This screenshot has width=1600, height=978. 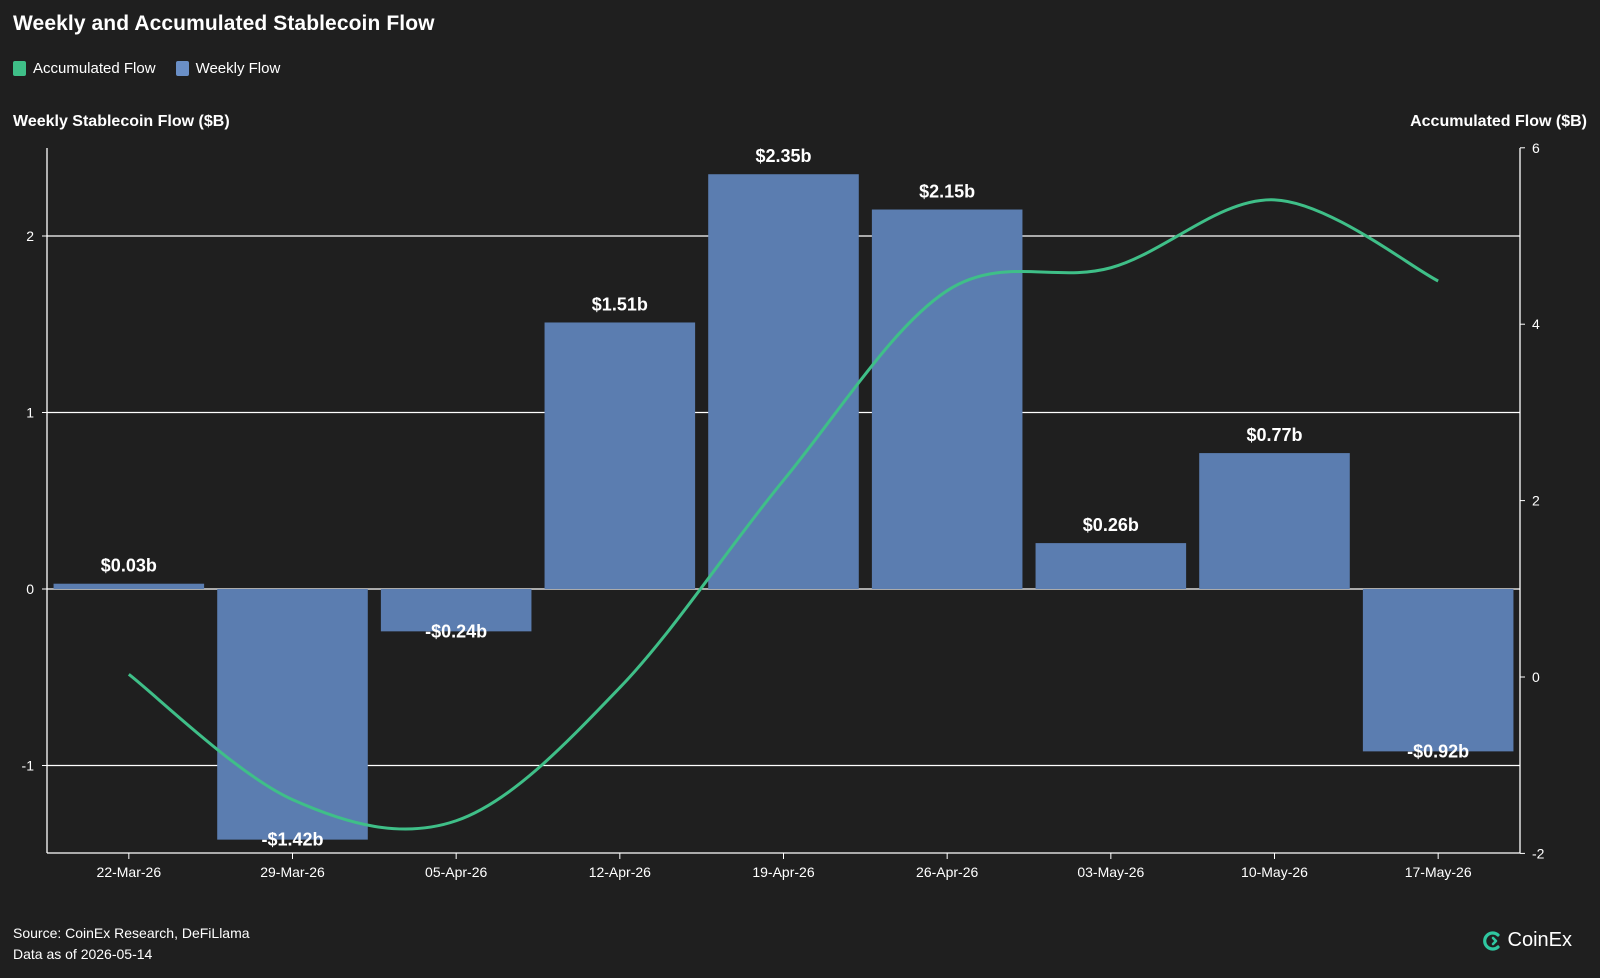 What do you see at coordinates (1110, 872) in the screenshot?
I see `x-tick-label-03-May-26: 03-May-26` at bounding box center [1110, 872].